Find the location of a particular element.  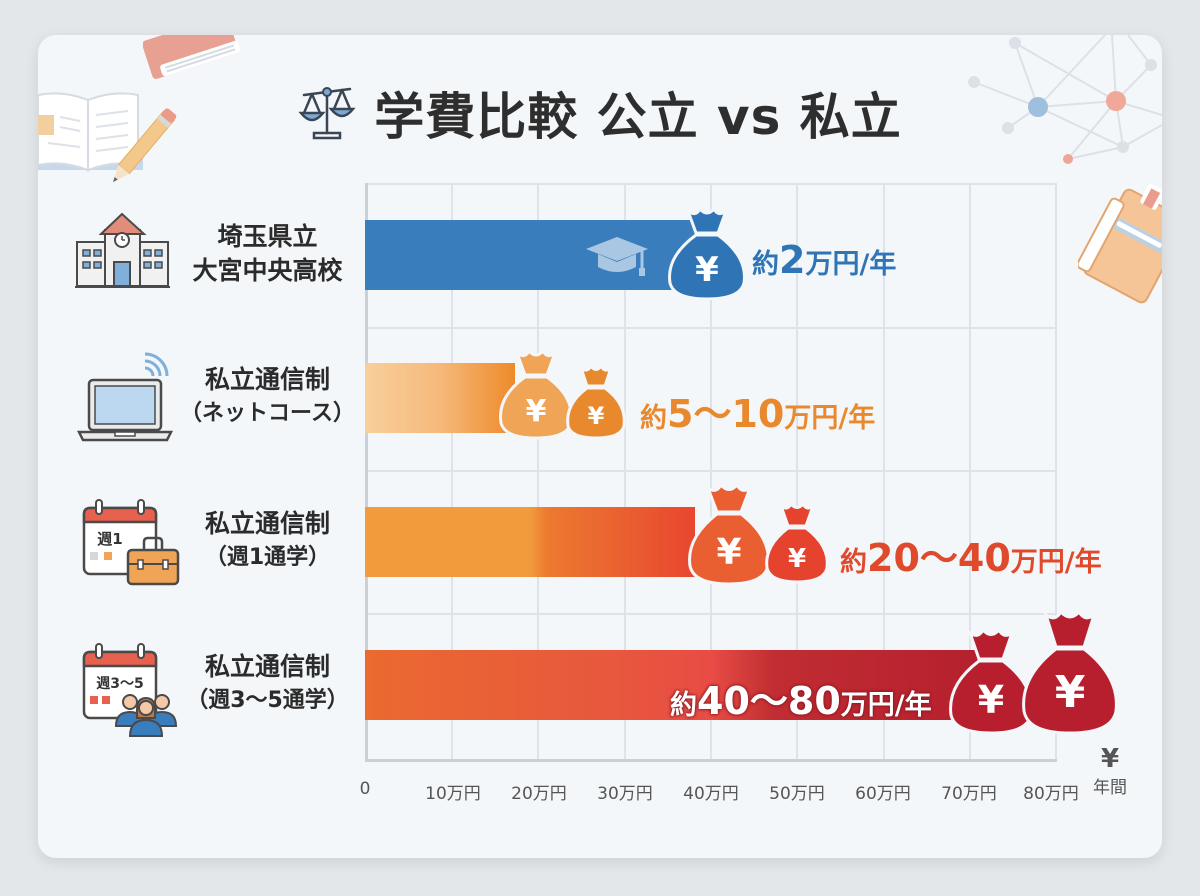

value-label-private-weekly-3-5: 約40〜80万円/年 is located at coordinates (801, 697).